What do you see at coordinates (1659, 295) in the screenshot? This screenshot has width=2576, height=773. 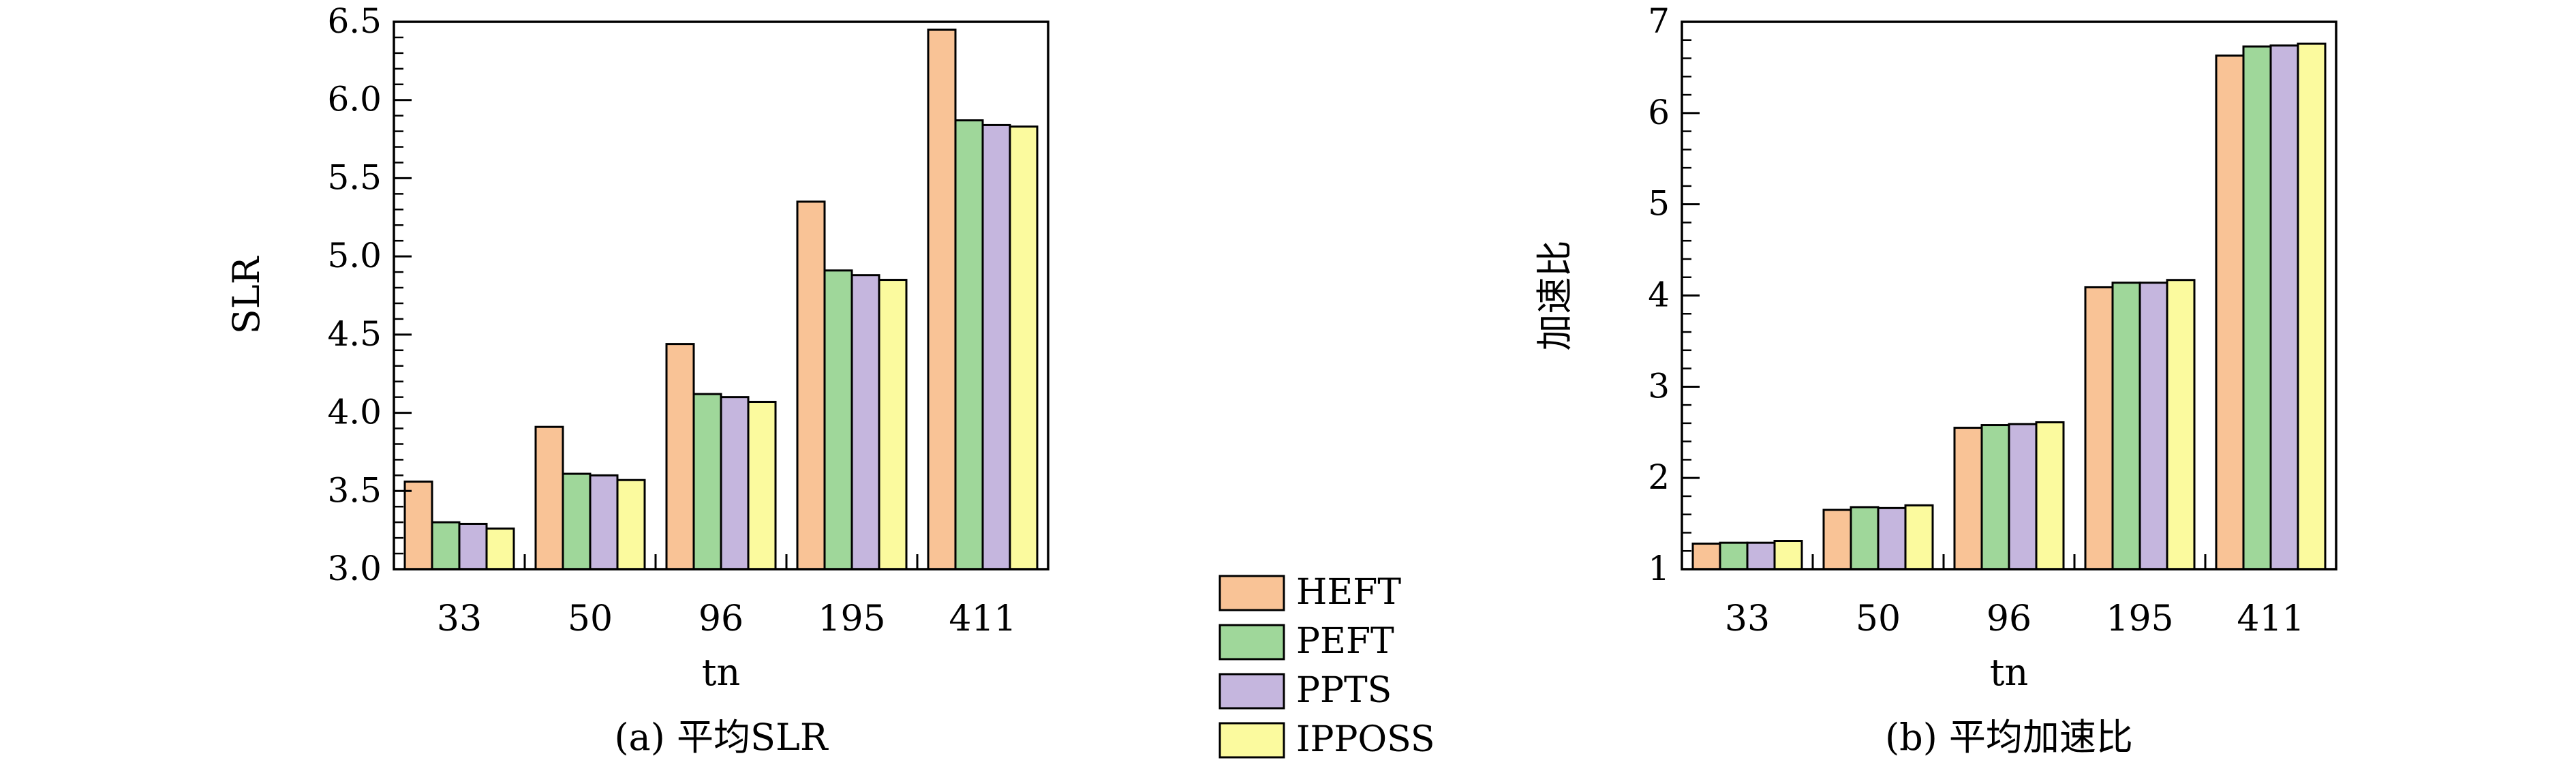 I see `y-tick-label: 4` at bounding box center [1659, 295].